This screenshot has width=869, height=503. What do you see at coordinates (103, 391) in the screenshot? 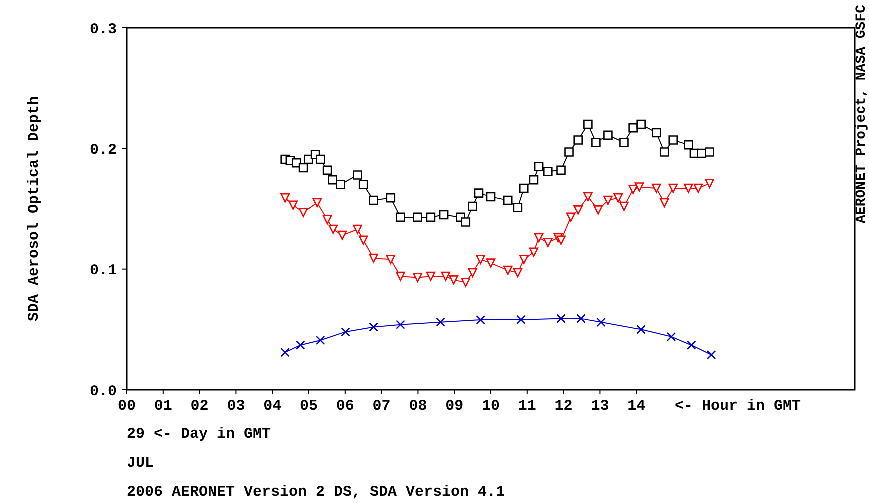
I see `y-tick-label: 0.0` at bounding box center [103, 391].